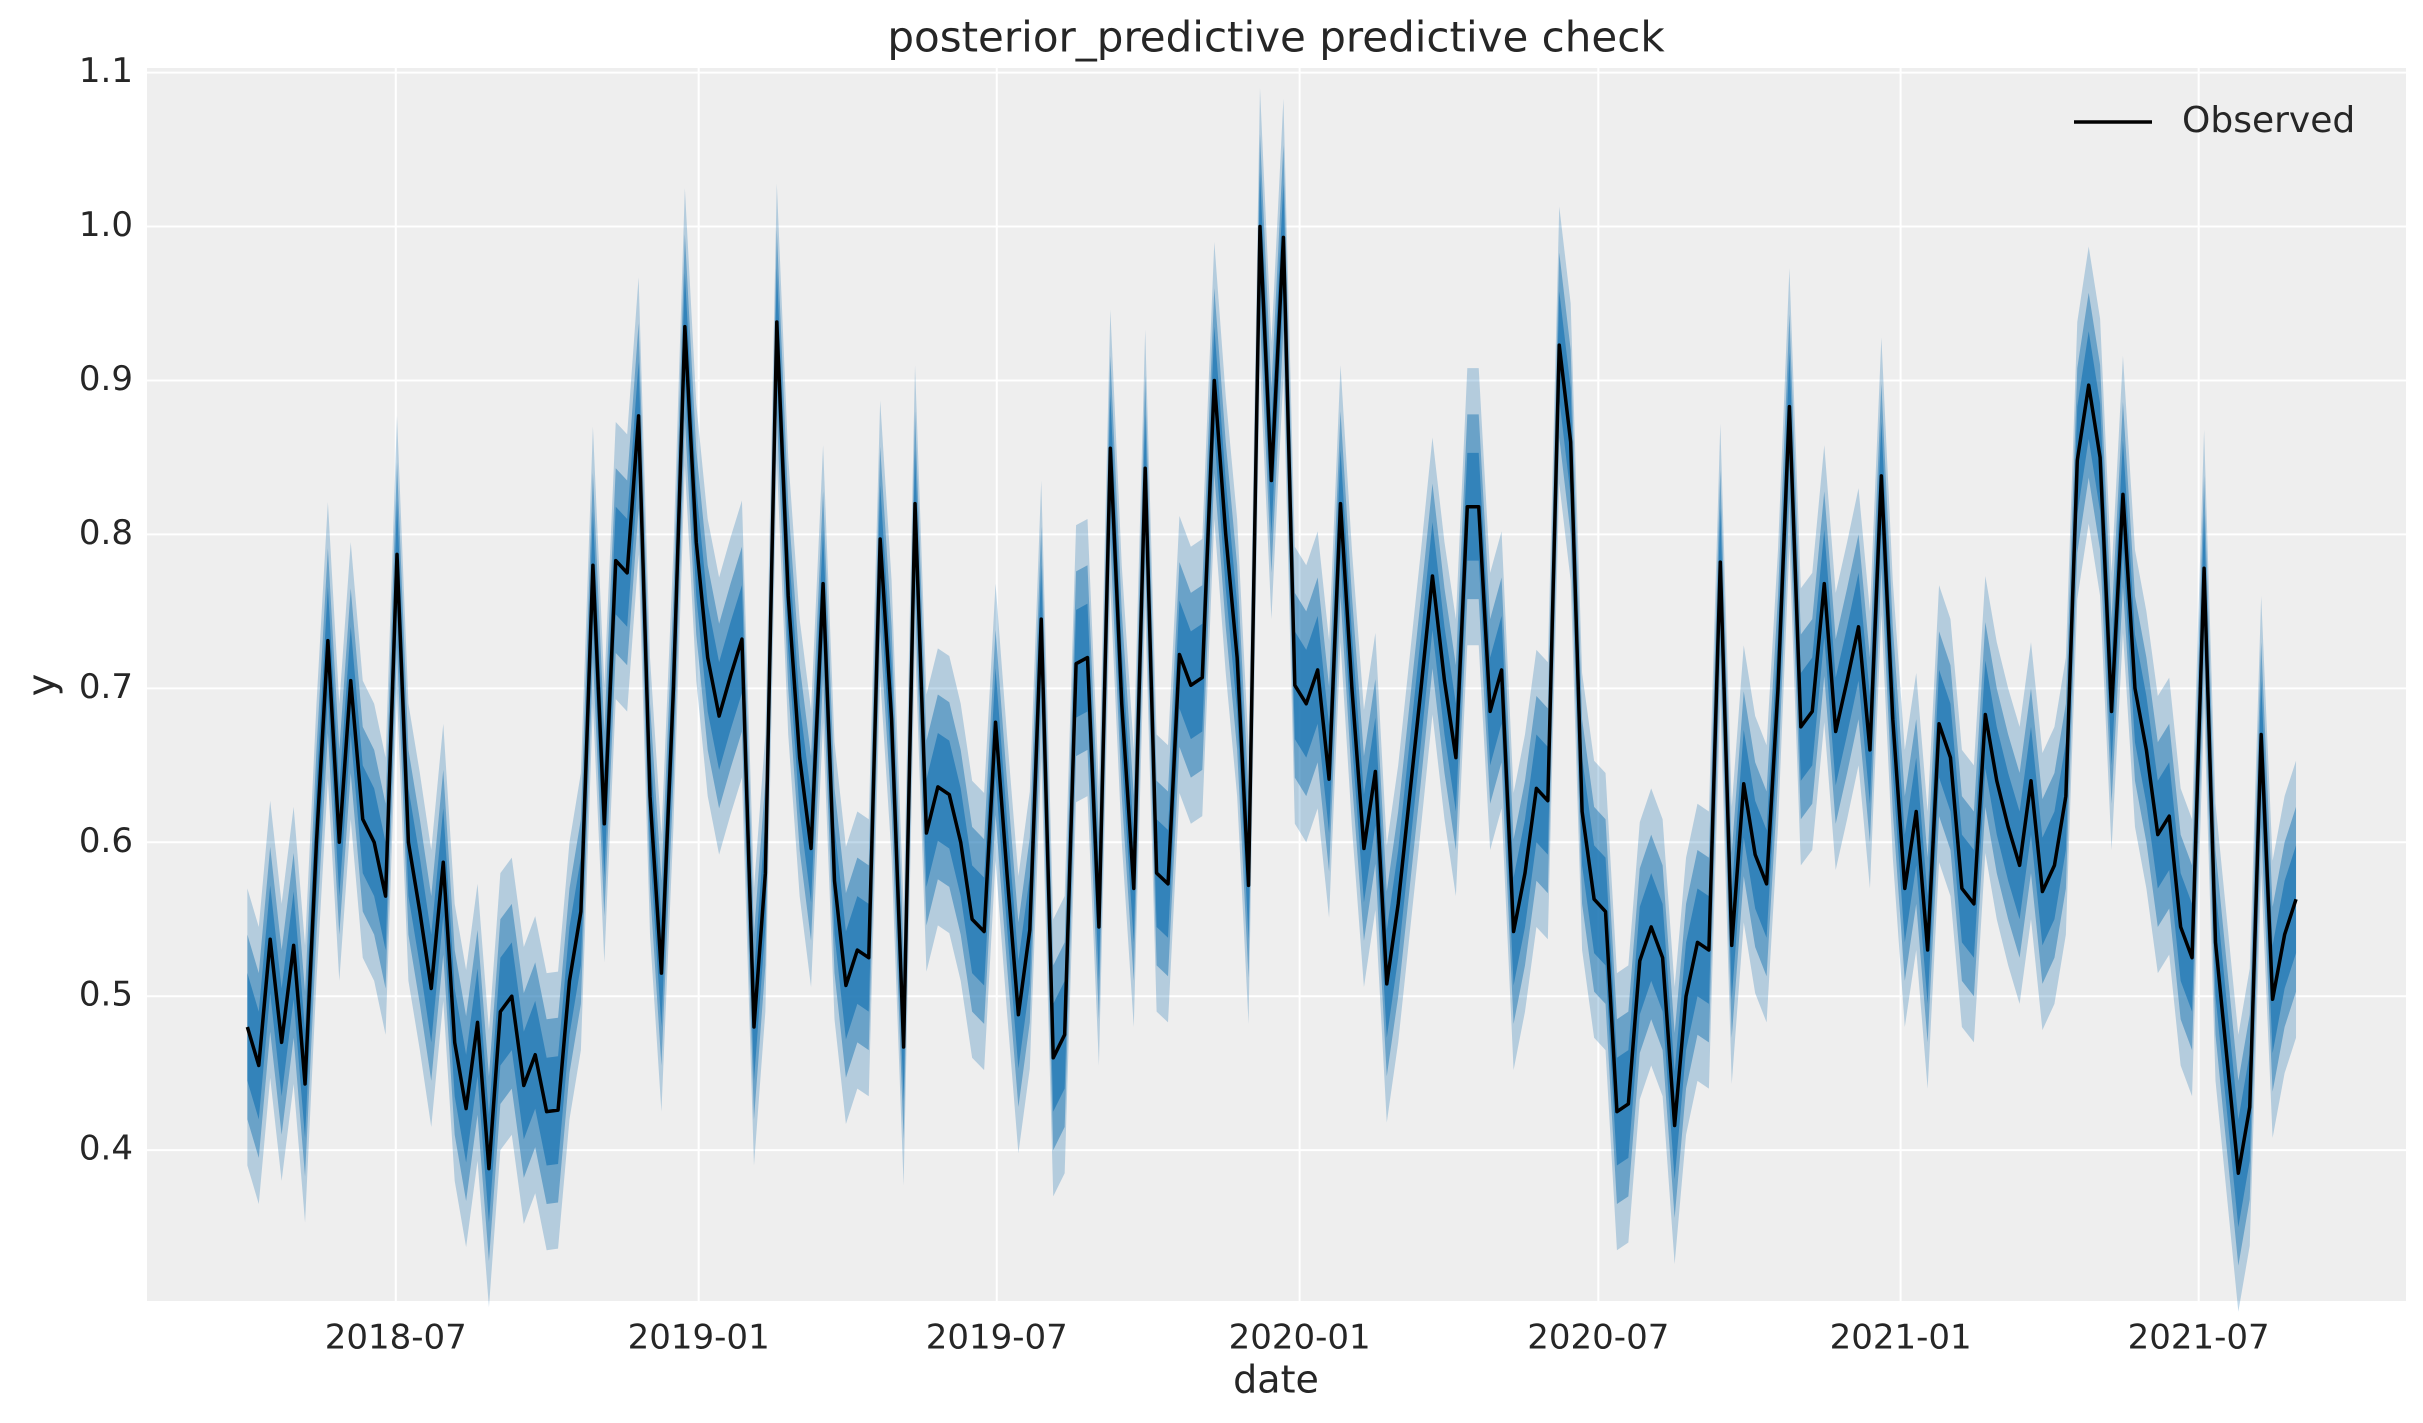 The width and height of the screenshot is (2423, 1423). What do you see at coordinates (2268, 120) in the screenshot?
I see `legend-label: Observed` at bounding box center [2268, 120].